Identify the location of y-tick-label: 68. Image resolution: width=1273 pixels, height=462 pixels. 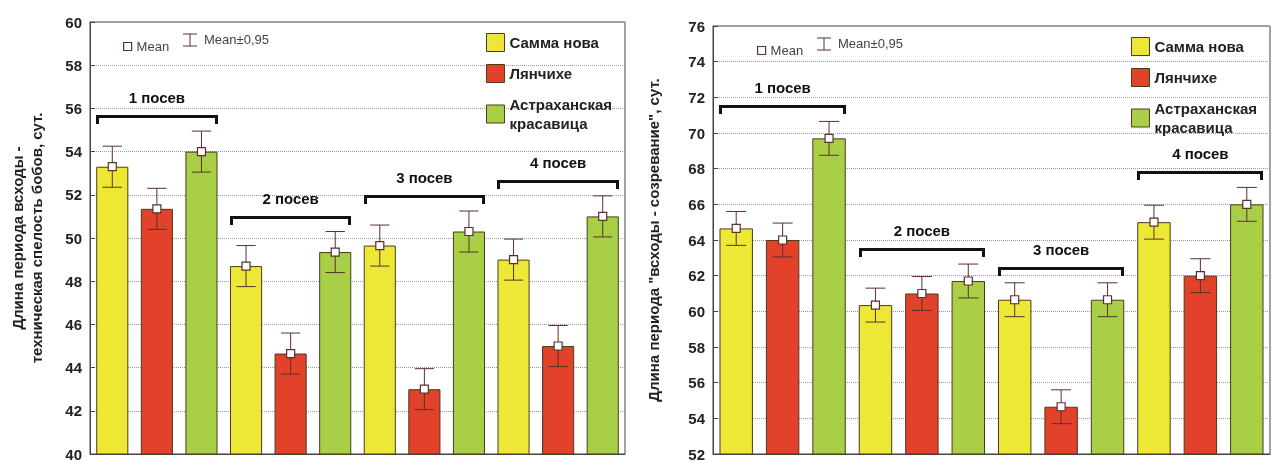
(696, 169).